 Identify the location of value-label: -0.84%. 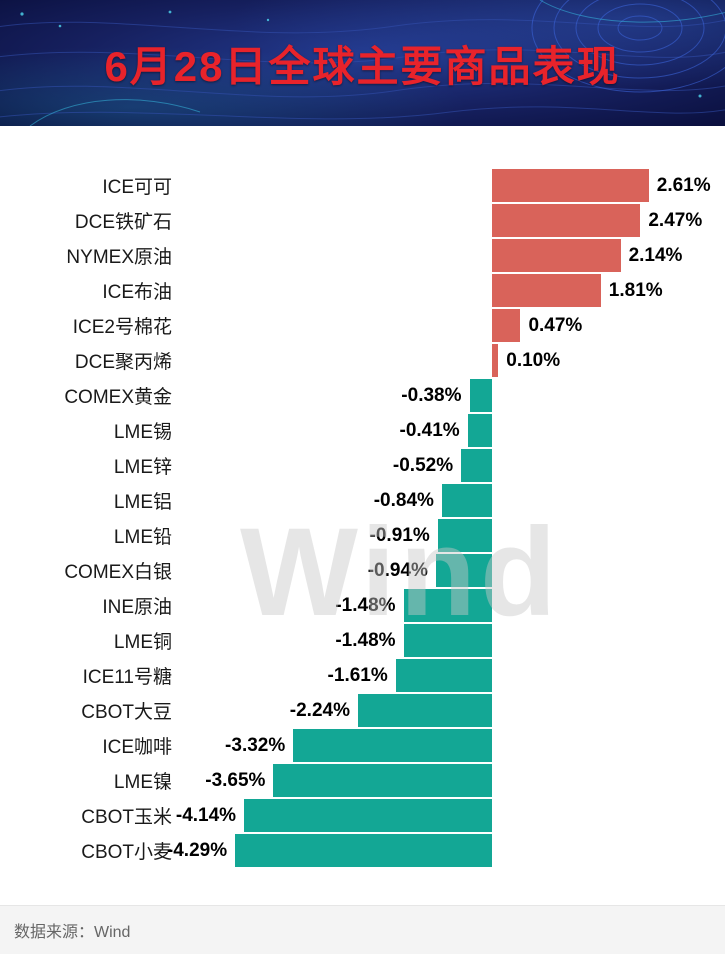
(403, 500).